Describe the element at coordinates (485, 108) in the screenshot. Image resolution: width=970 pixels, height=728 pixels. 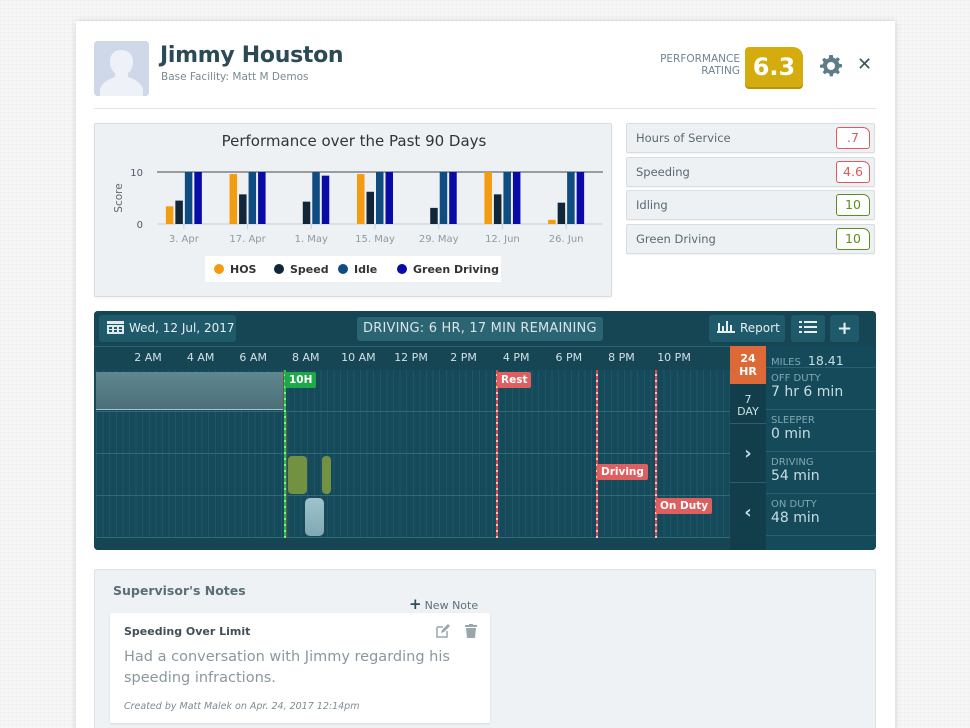
I see `header-divider` at that location.